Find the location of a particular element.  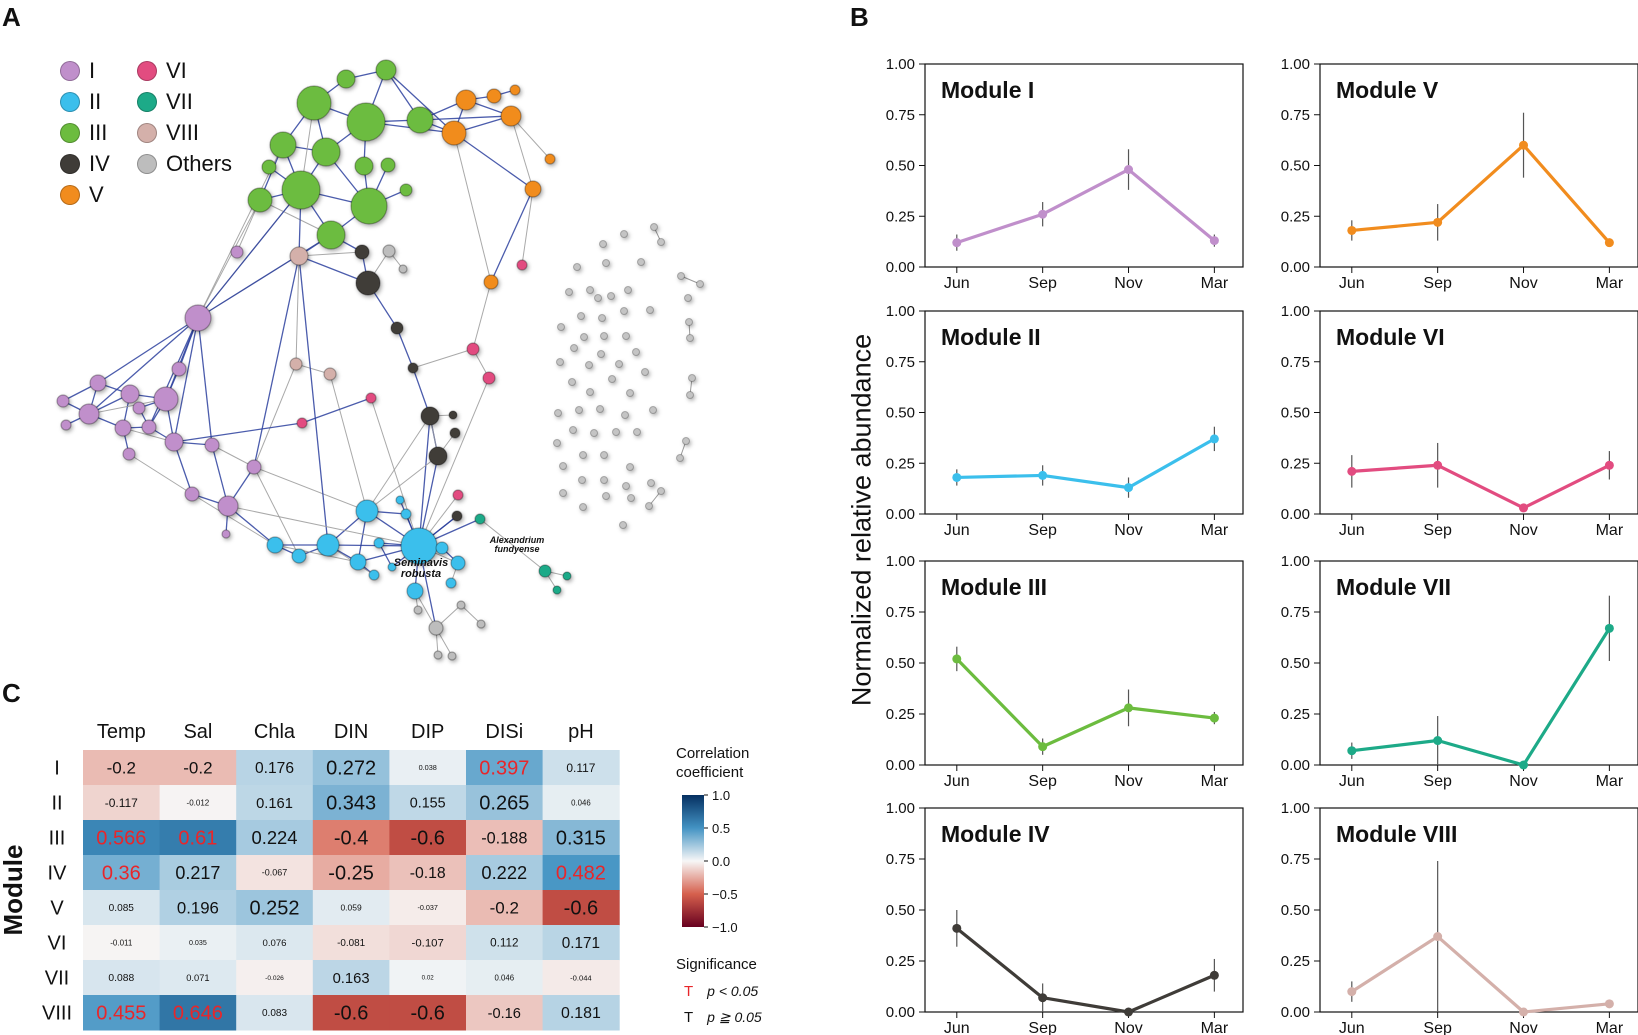

column-header: DIP is located at coordinates (427, 732).